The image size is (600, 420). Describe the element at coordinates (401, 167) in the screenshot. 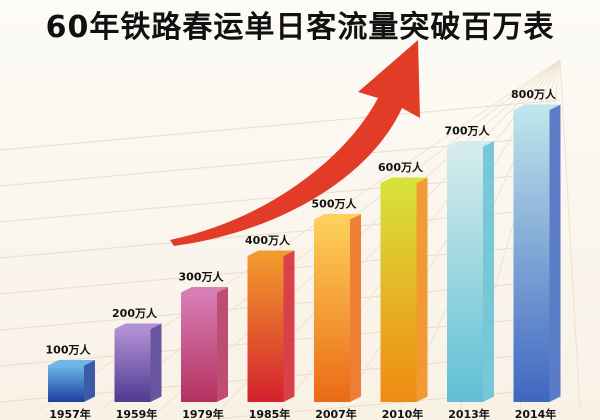

I see `data-label: 600万人` at that location.